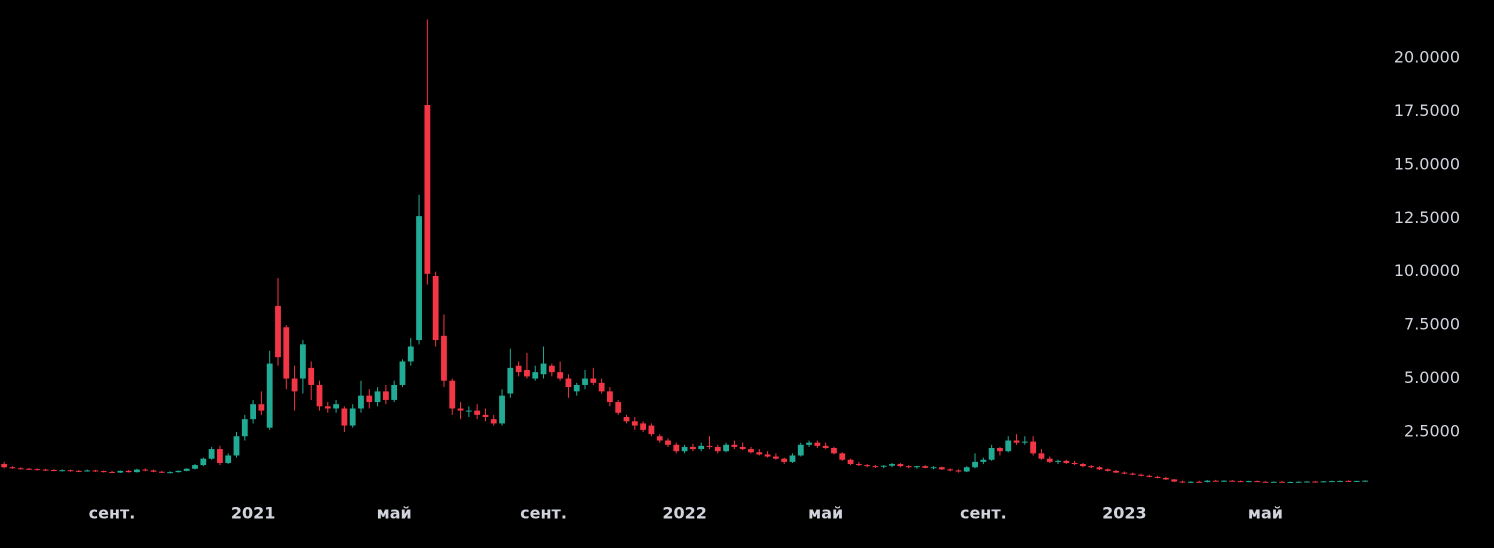 The width and height of the screenshot is (1494, 548). What do you see at coordinates (684, 513) in the screenshot?
I see `x-tick-label: 2022` at bounding box center [684, 513].